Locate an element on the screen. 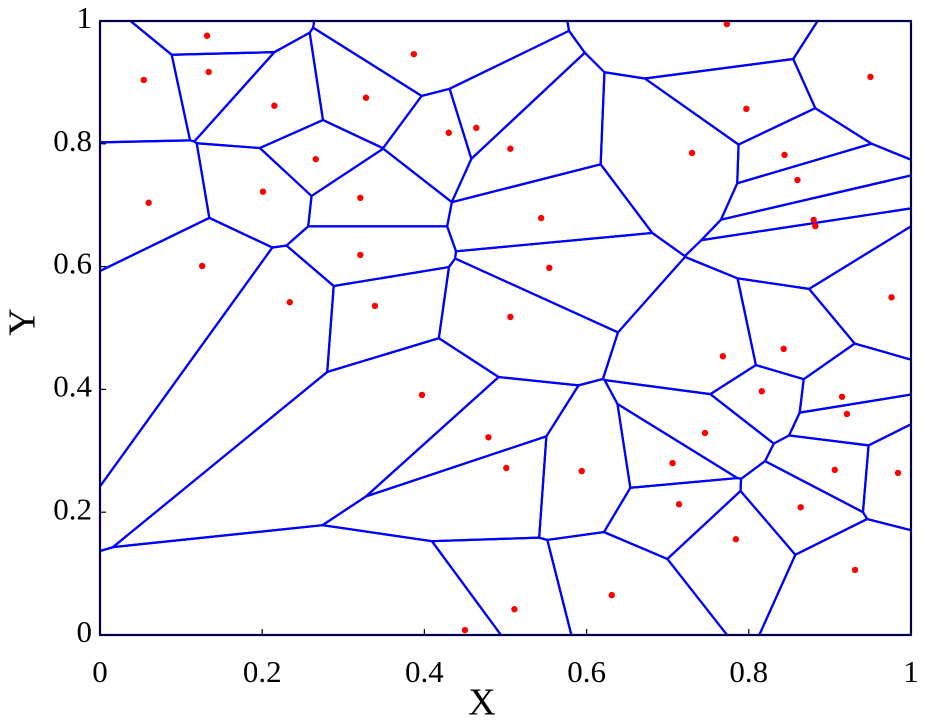 The width and height of the screenshot is (925, 726). x-tick-label: 0.8 is located at coordinates (748, 671).